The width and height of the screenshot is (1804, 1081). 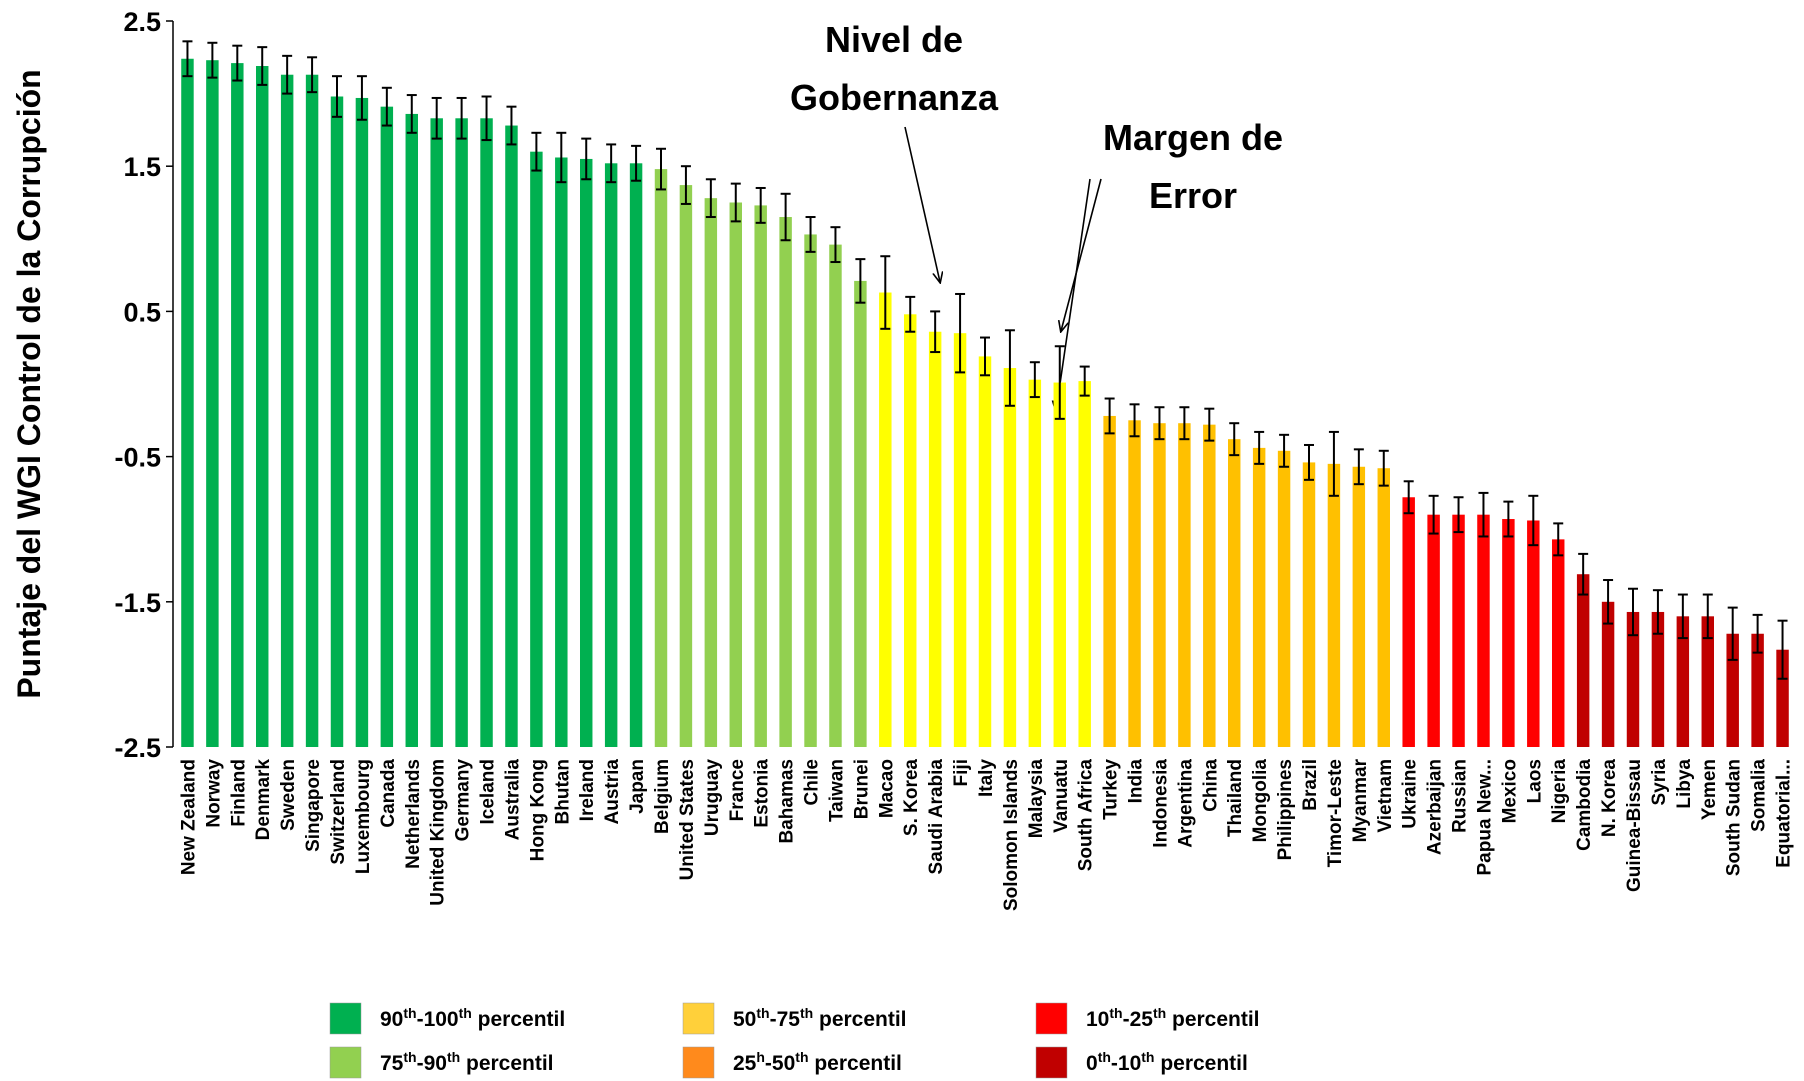 I want to click on x-tick-label: Singapore, so click(x=313, y=805).